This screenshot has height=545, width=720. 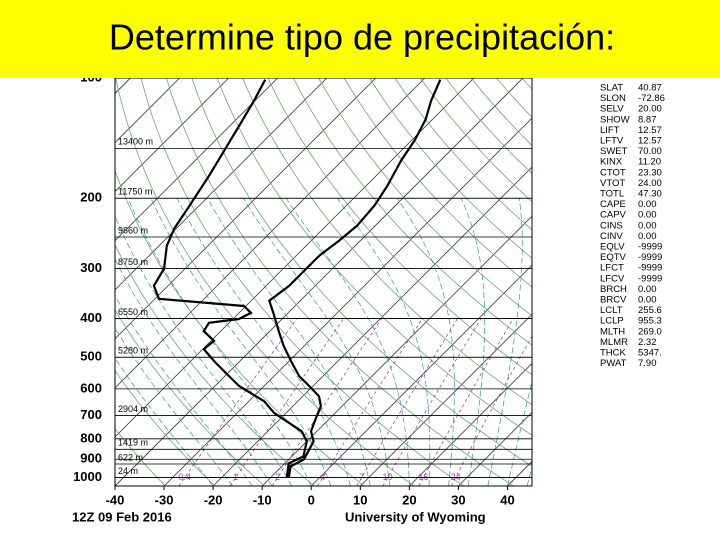 I want to click on index-name: CTOT, so click(x=613, y=172).